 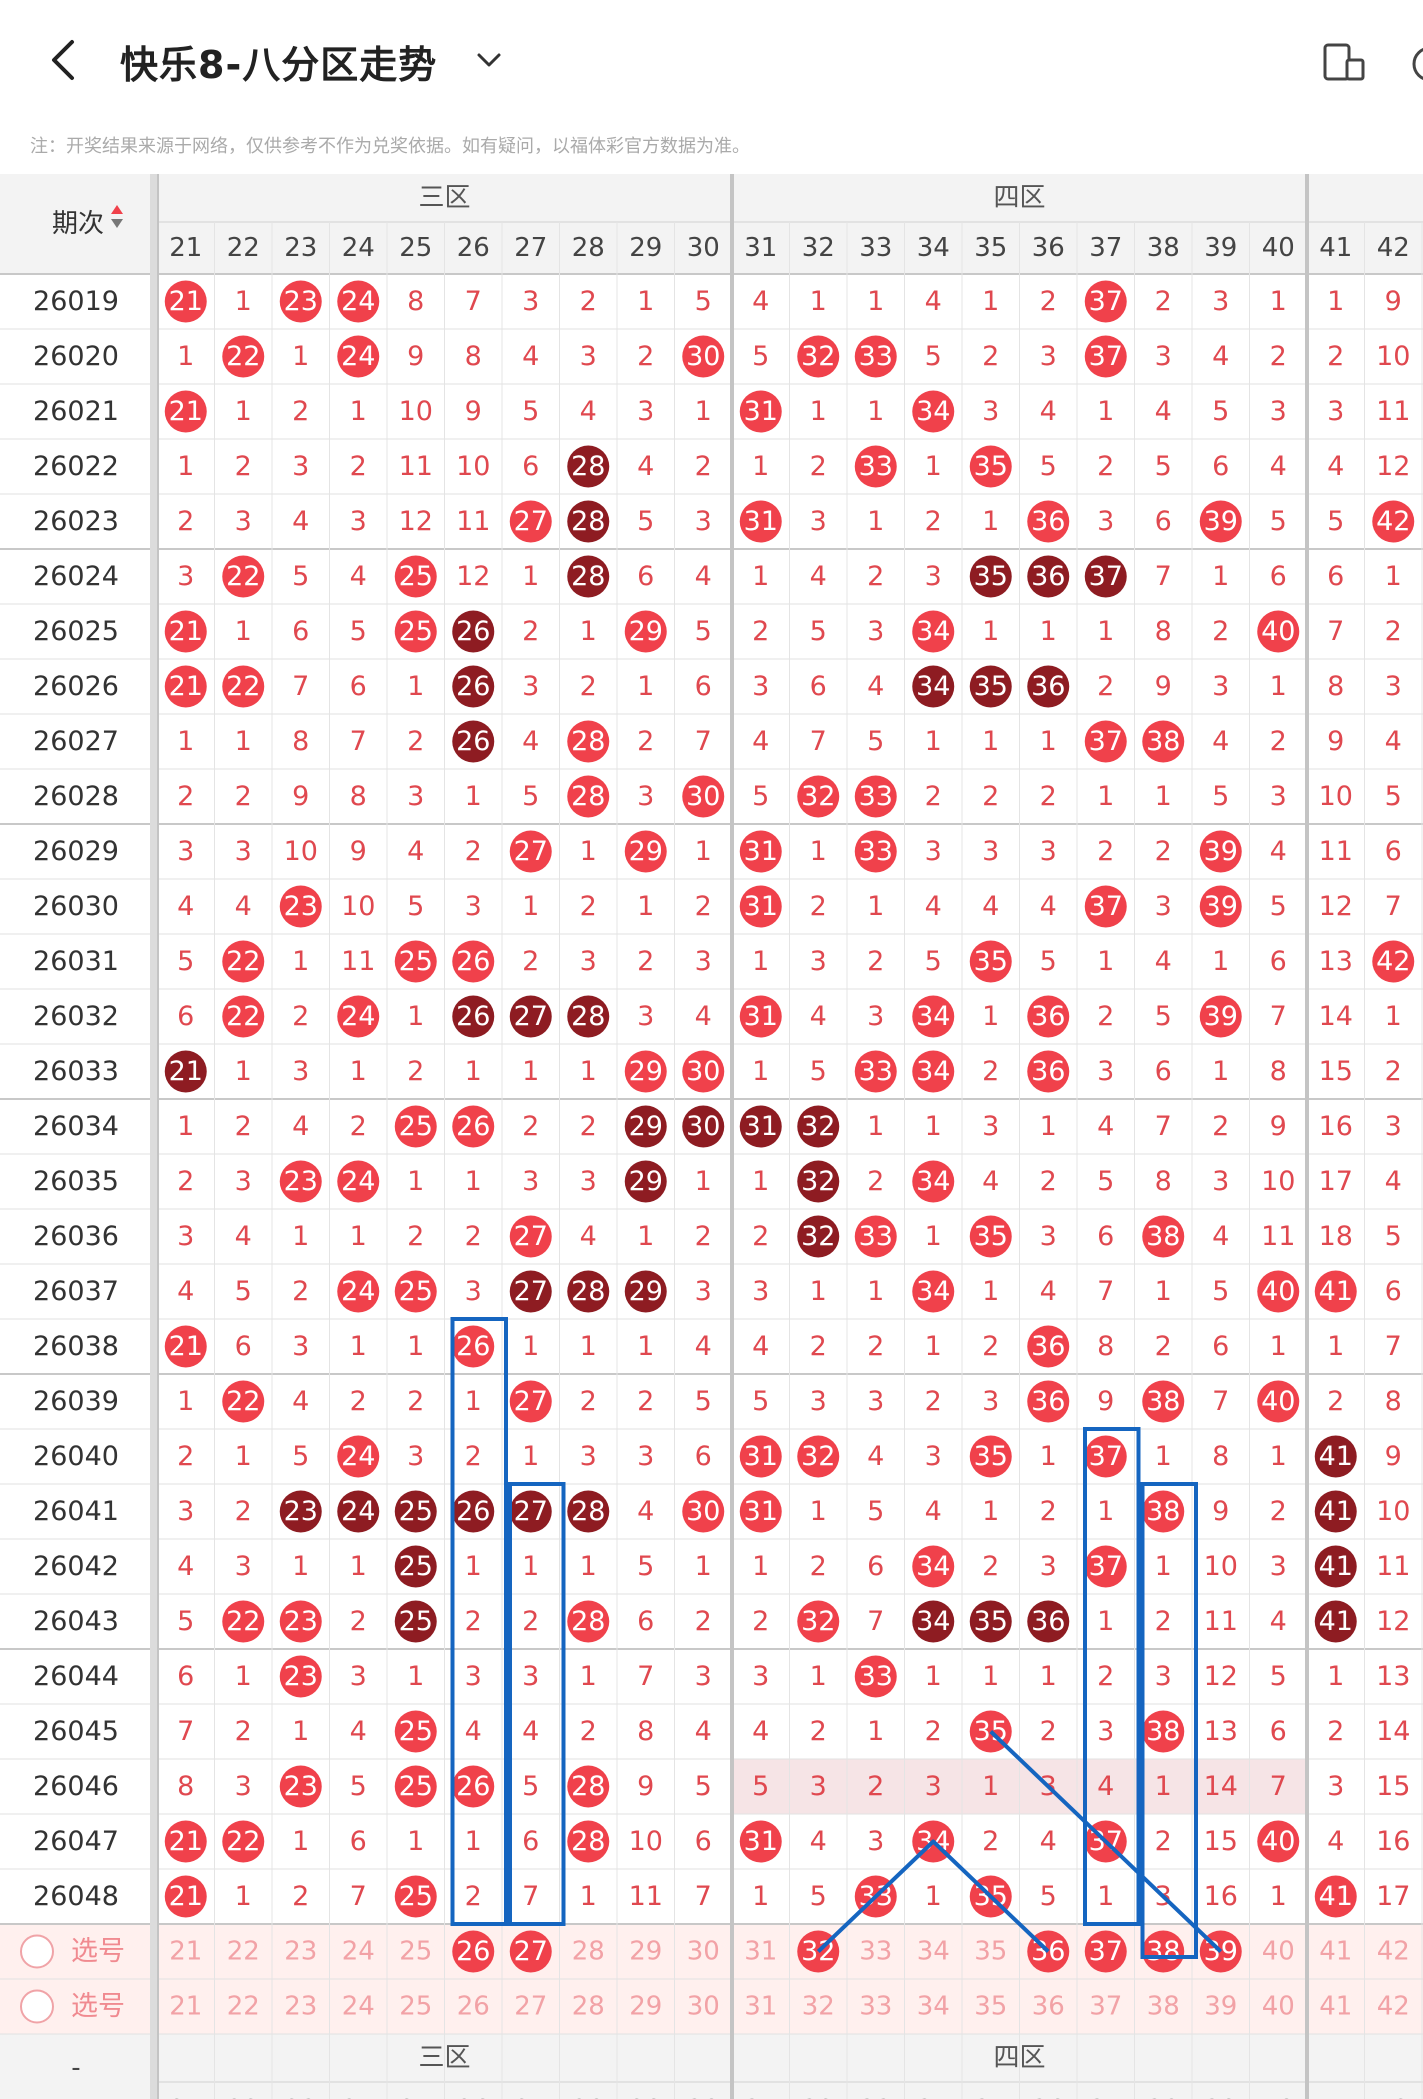 What do you see at coordinates (1163, 248) in the screenshot?
I see `column-label: 38` at bounding box center [1163, 248].